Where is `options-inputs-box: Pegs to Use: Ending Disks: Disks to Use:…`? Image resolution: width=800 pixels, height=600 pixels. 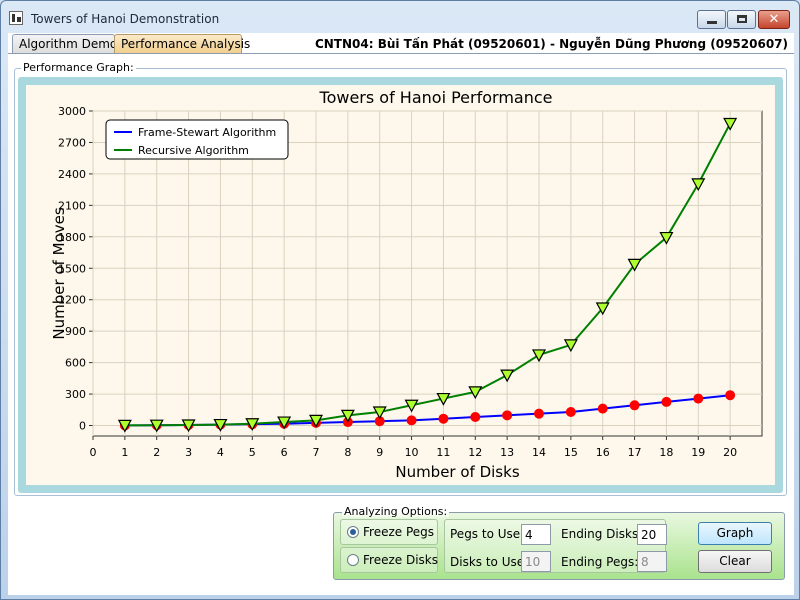
options-inputs-box: Pegs to Use: Ending Disks: Disks to Use:… is located at coordinates (555, 546).